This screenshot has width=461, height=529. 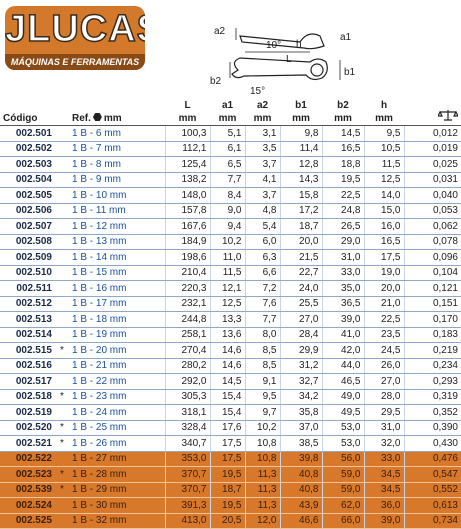 I want to click on value: 0,025, so click(x=432, y=164).